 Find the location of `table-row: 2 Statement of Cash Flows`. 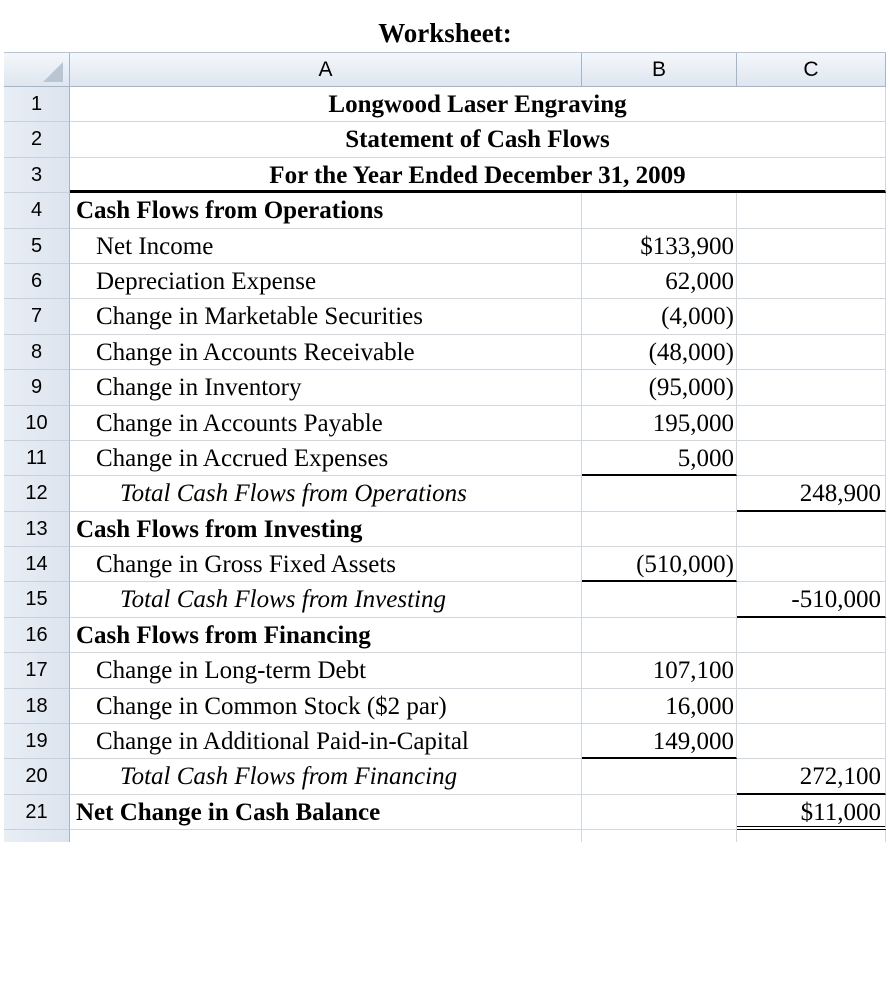

table-row: 2 Statement of Cash Flows is located at coordinates (445, 140).